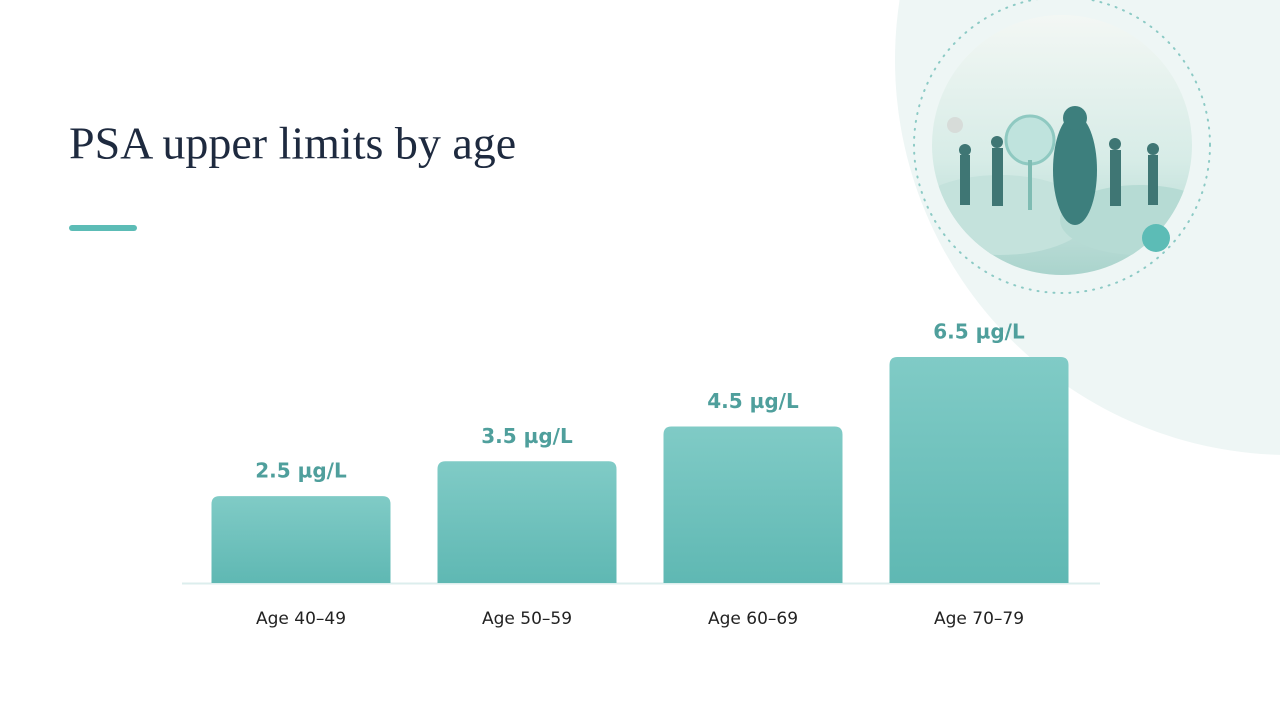 The height and width of the screenshot is (720, 1280). What do you see at coordinates (979, 332) in the screenshot?
I see `value-label: 6.5 µg/L` at bounding box center [979, 332].